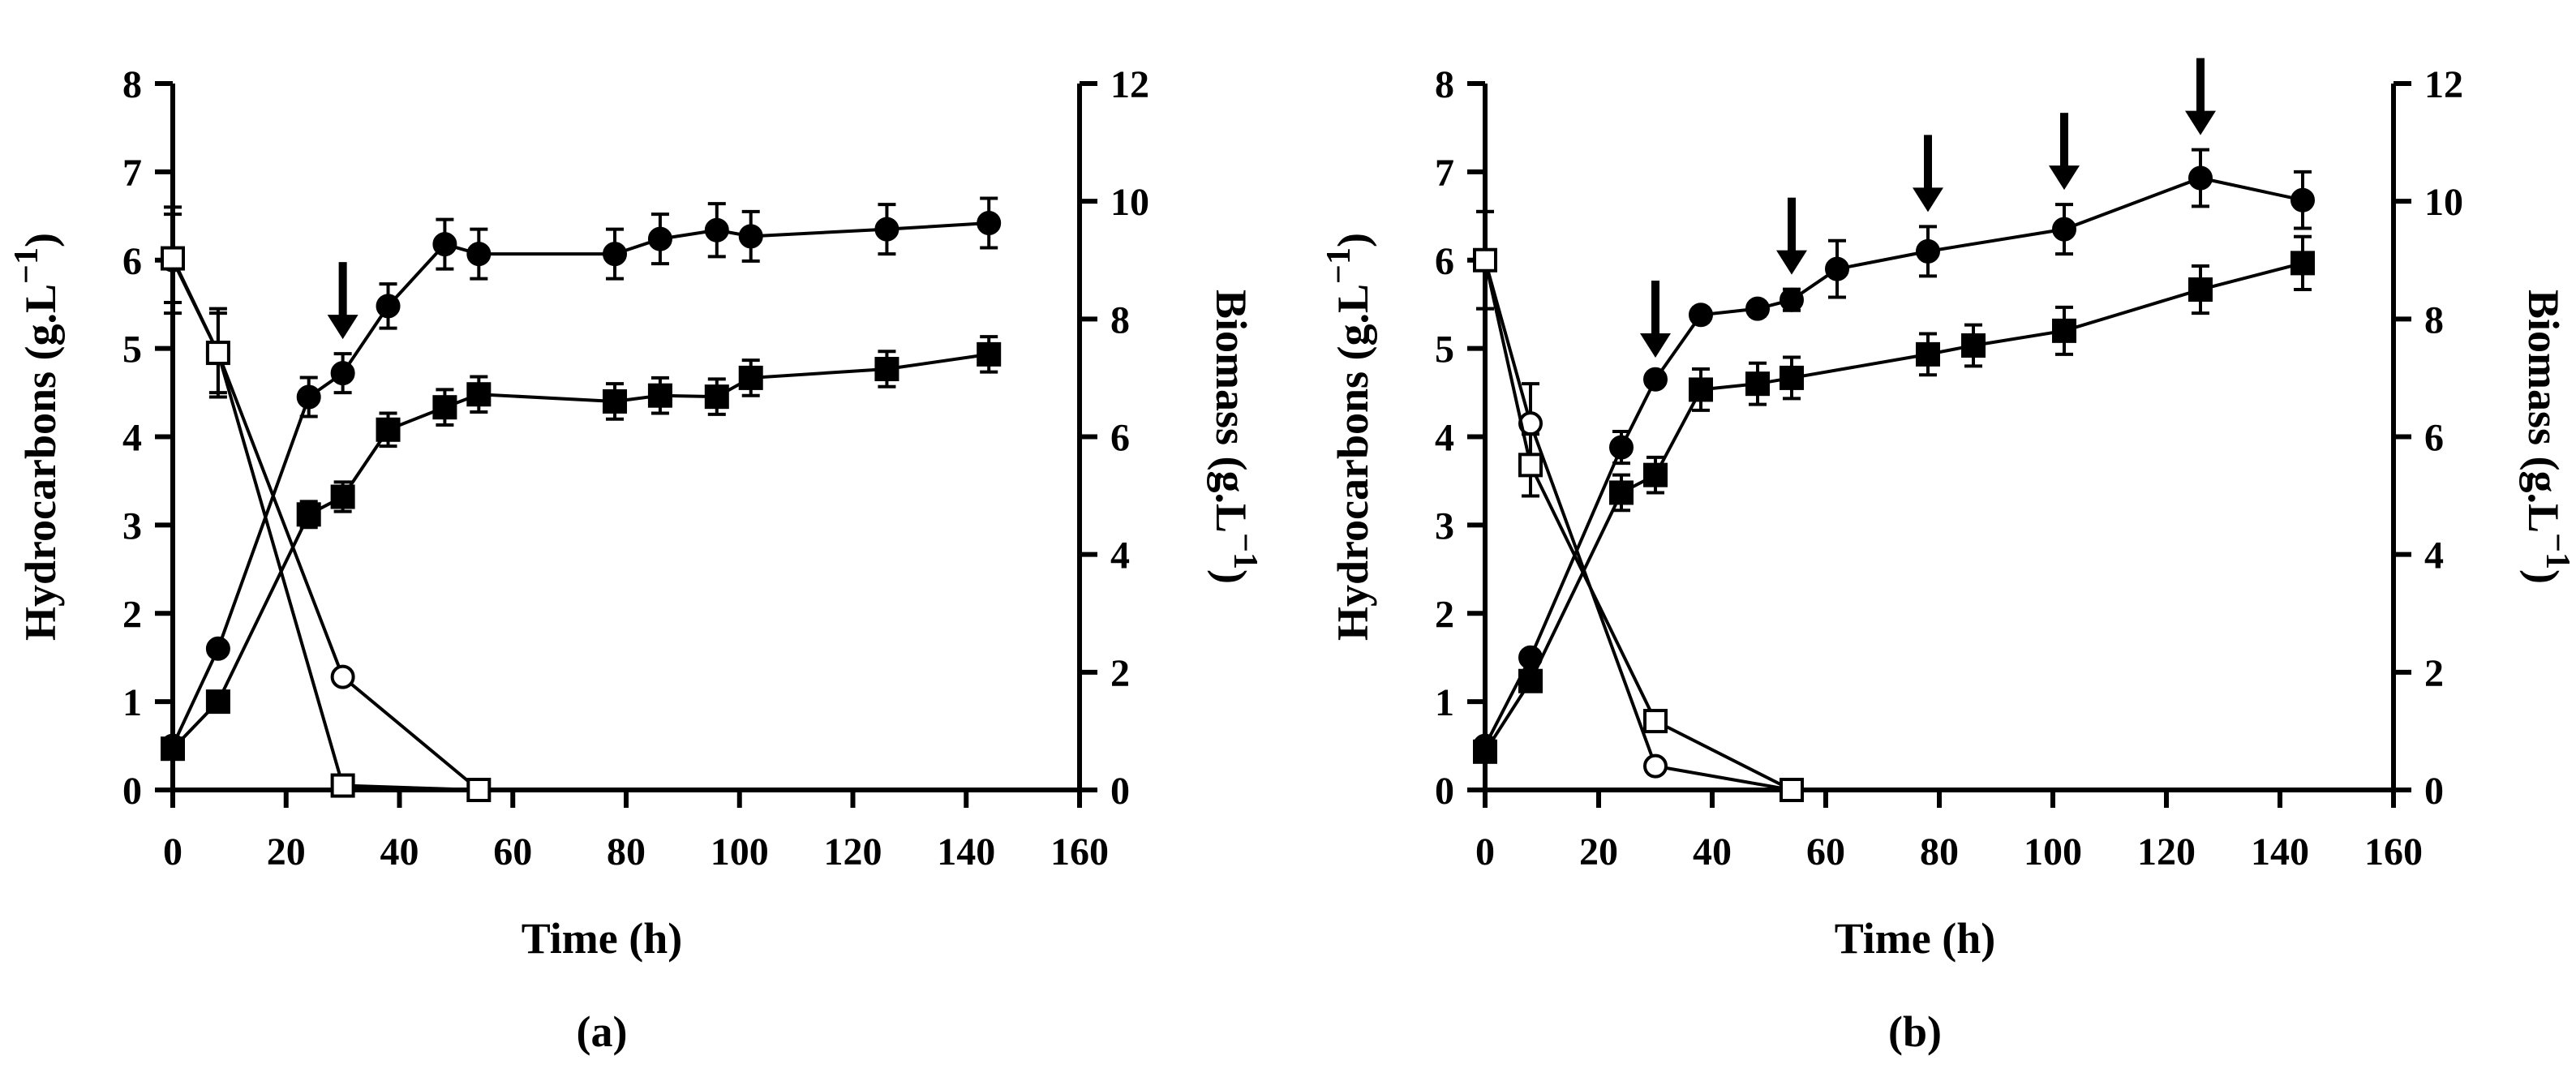 Image resolution: width=2576 pixels, height=1073 pixels. Describe the element at coordinates (1444, 525) in the screenshot. I see `y-left-tick-label: 3` at that location.